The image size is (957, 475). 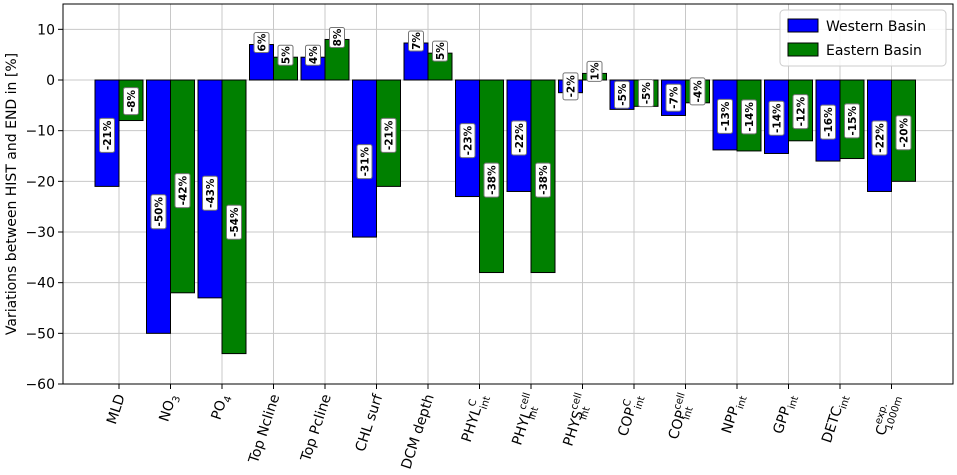 I want to click on data-label-text: -13%, so click(x=726, y=116).